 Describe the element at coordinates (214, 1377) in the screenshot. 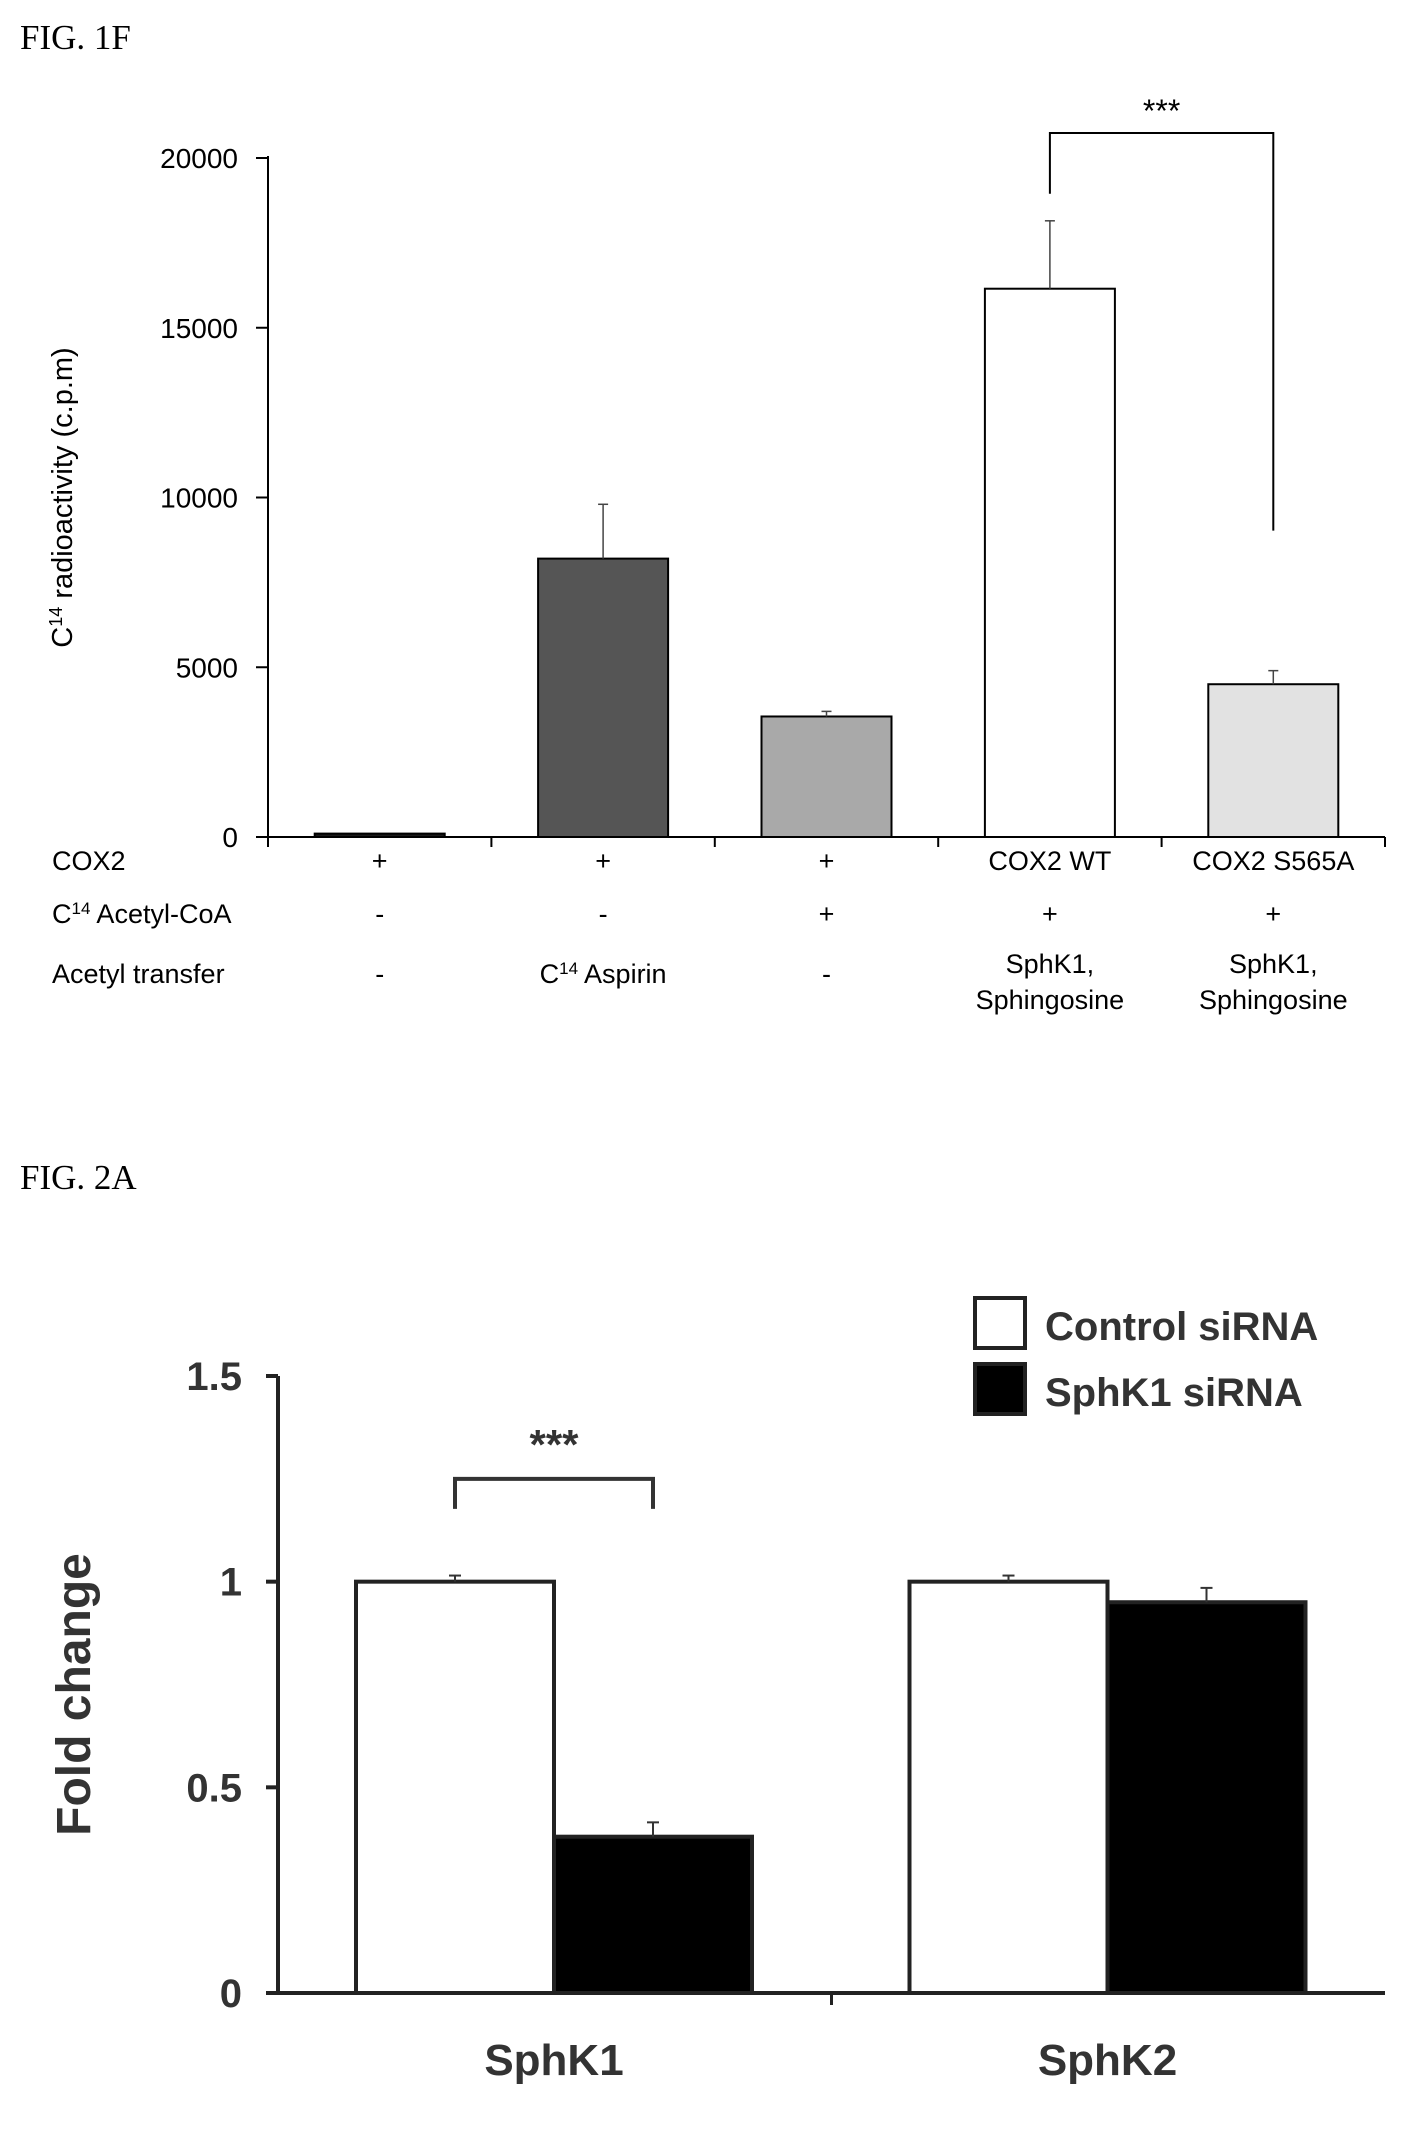

I see `y-tick-label: 1.5` at that location.